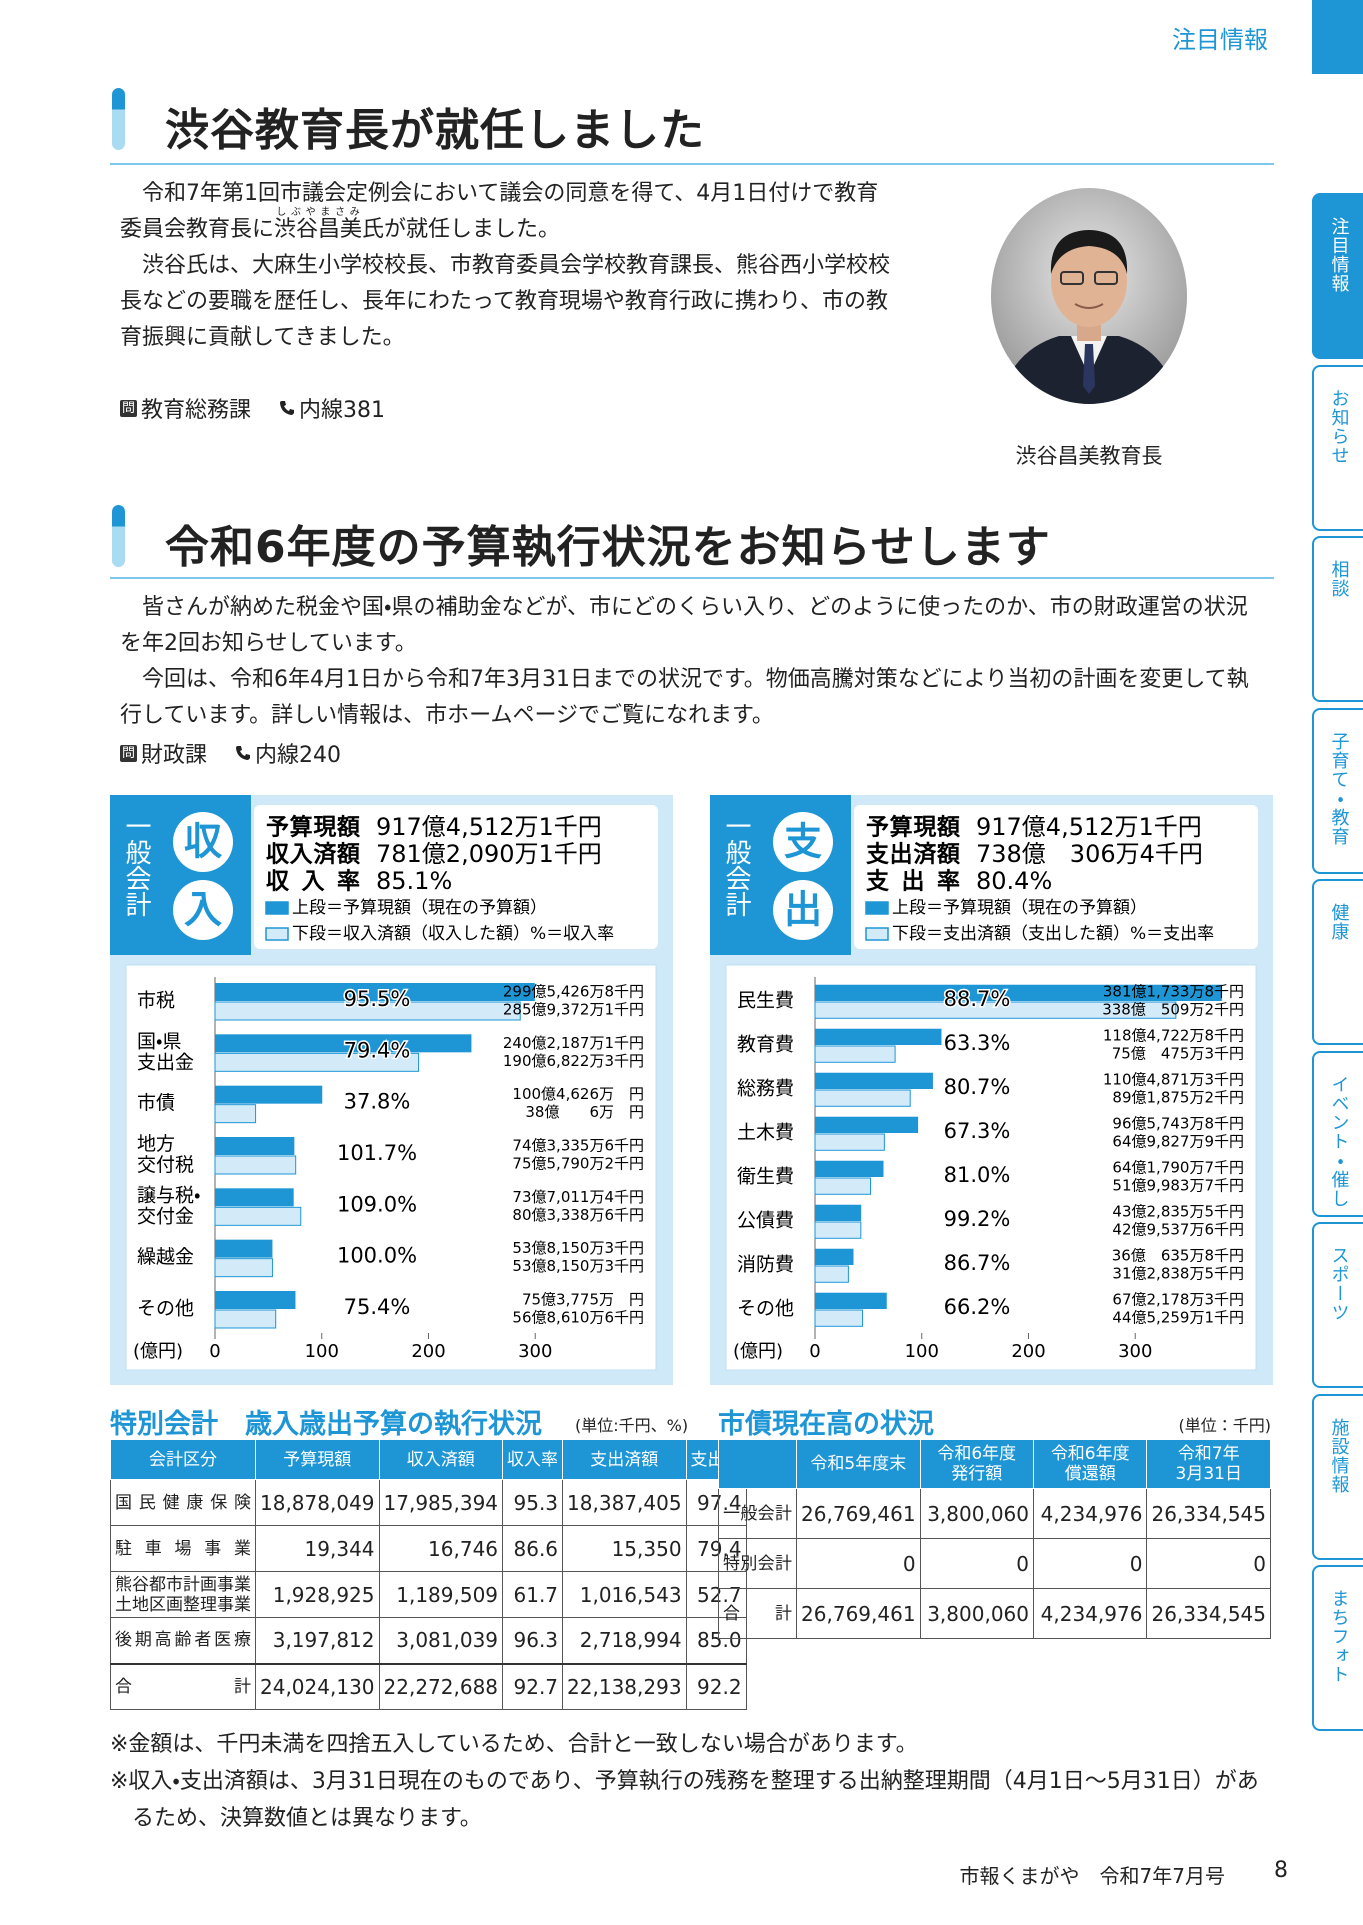 The width and height of the screenshot is (1363, 1925). What do you see at coordinates (977, 1513) in the screenshot?
I see `cell: 3,800,060` at bounding box center [977, 1513].